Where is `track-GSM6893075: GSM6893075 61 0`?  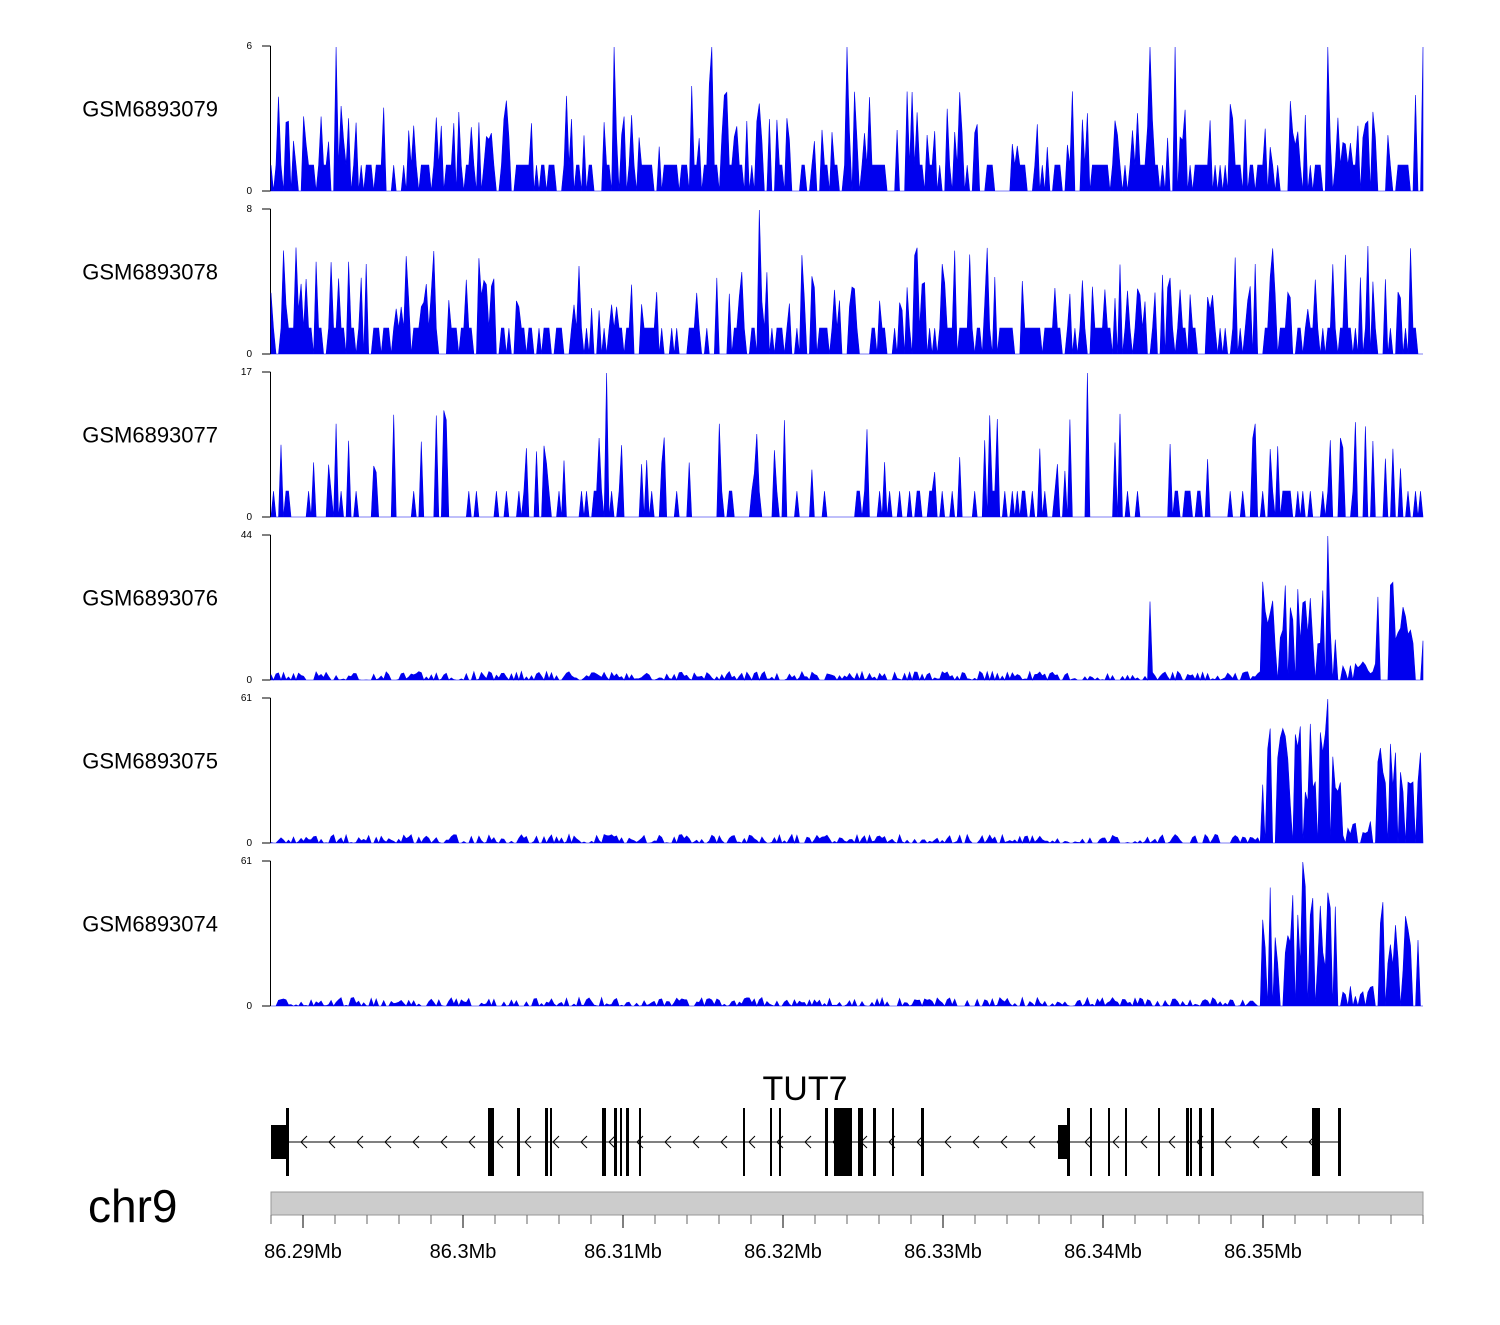 track-GSM6893075: GSM6893075 61 0 is located at coordinates (753, 771).